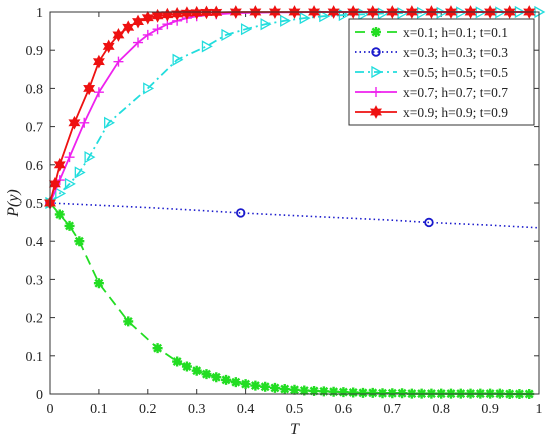 This screenshot has width=550, height=444. Describe the element at coordinates (35, 280) in the screenshot. I see `y-tick-label: 0.3` at that location.